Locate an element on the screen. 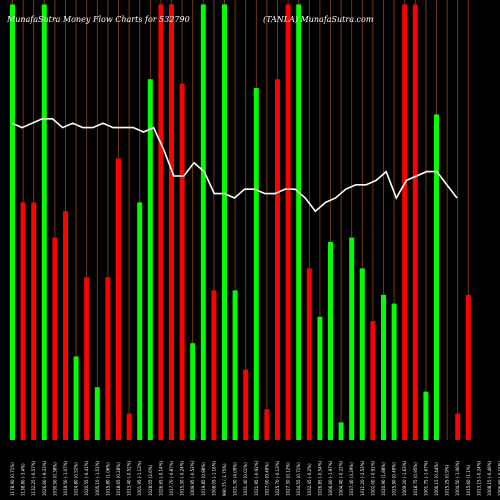  x-tick-label: 1020.90 (1.88%) is located at coordinates (383, 479).